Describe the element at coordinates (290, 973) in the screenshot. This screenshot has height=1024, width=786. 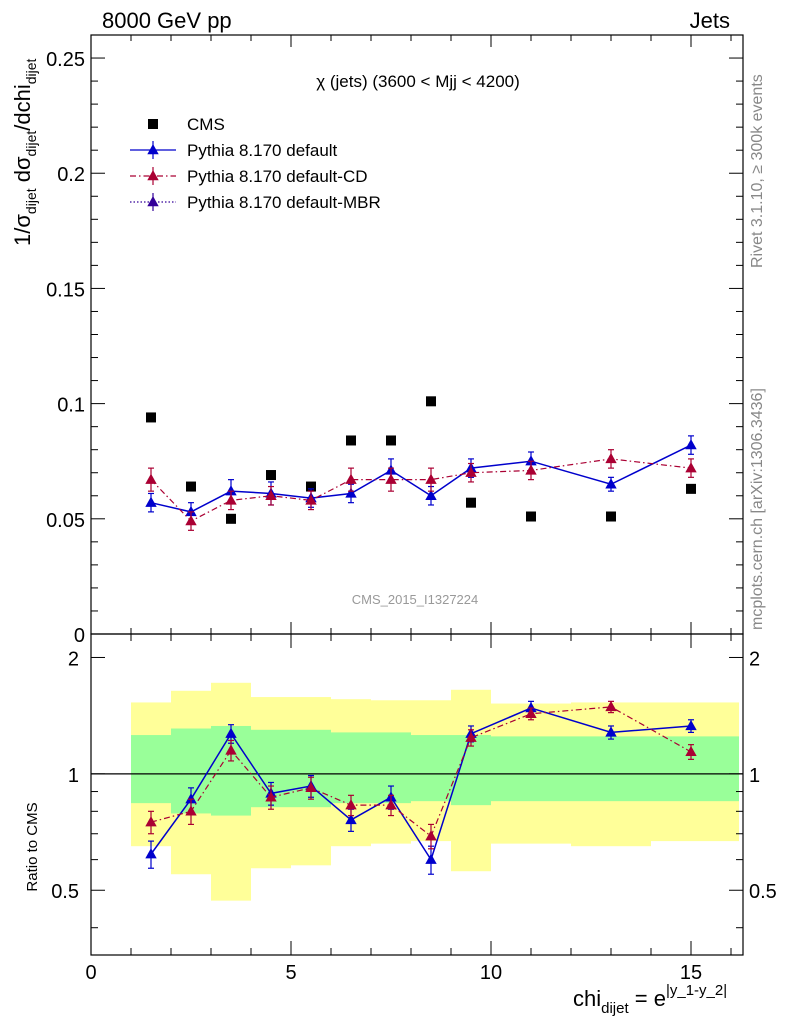
I see `x-tick-label: 5` at that location.